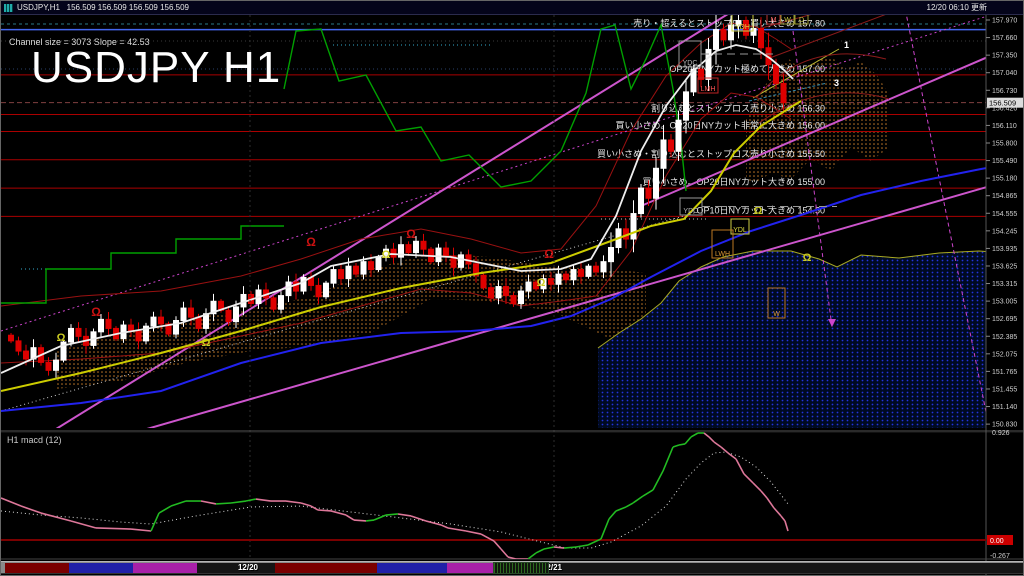 The height and width of the screenshot is (576, 1024). Describe the element at coordinates (722, 244) in the screenshot. I see `box-LWH` at that location.